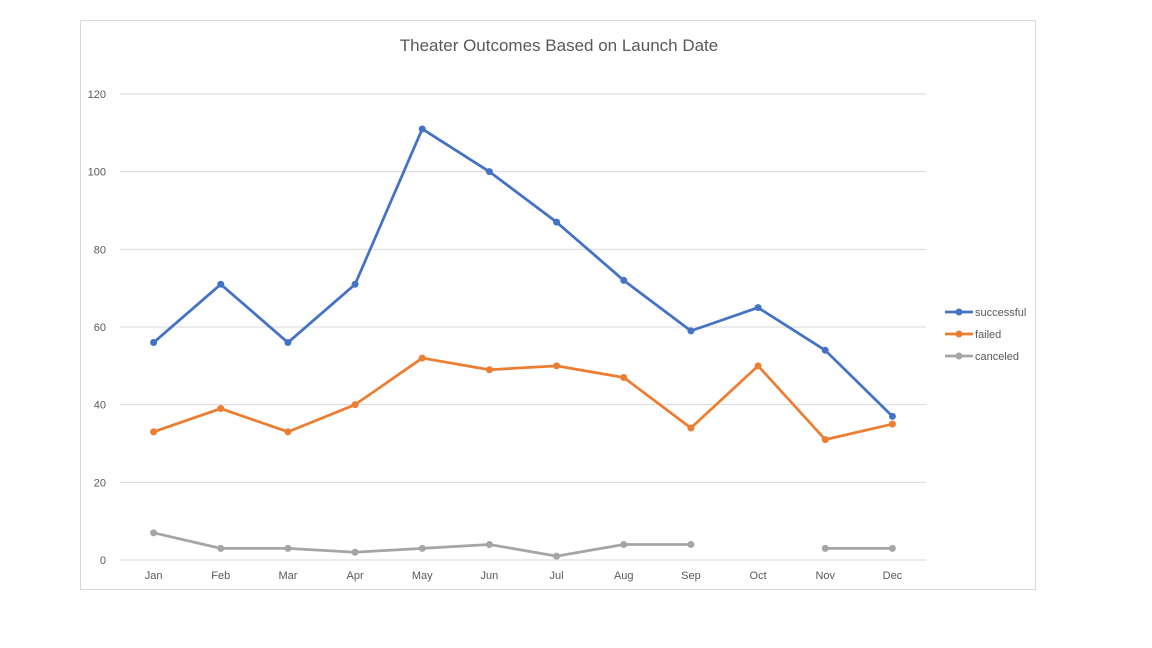  I want to click on legend-item: failed, so click(973, 335).